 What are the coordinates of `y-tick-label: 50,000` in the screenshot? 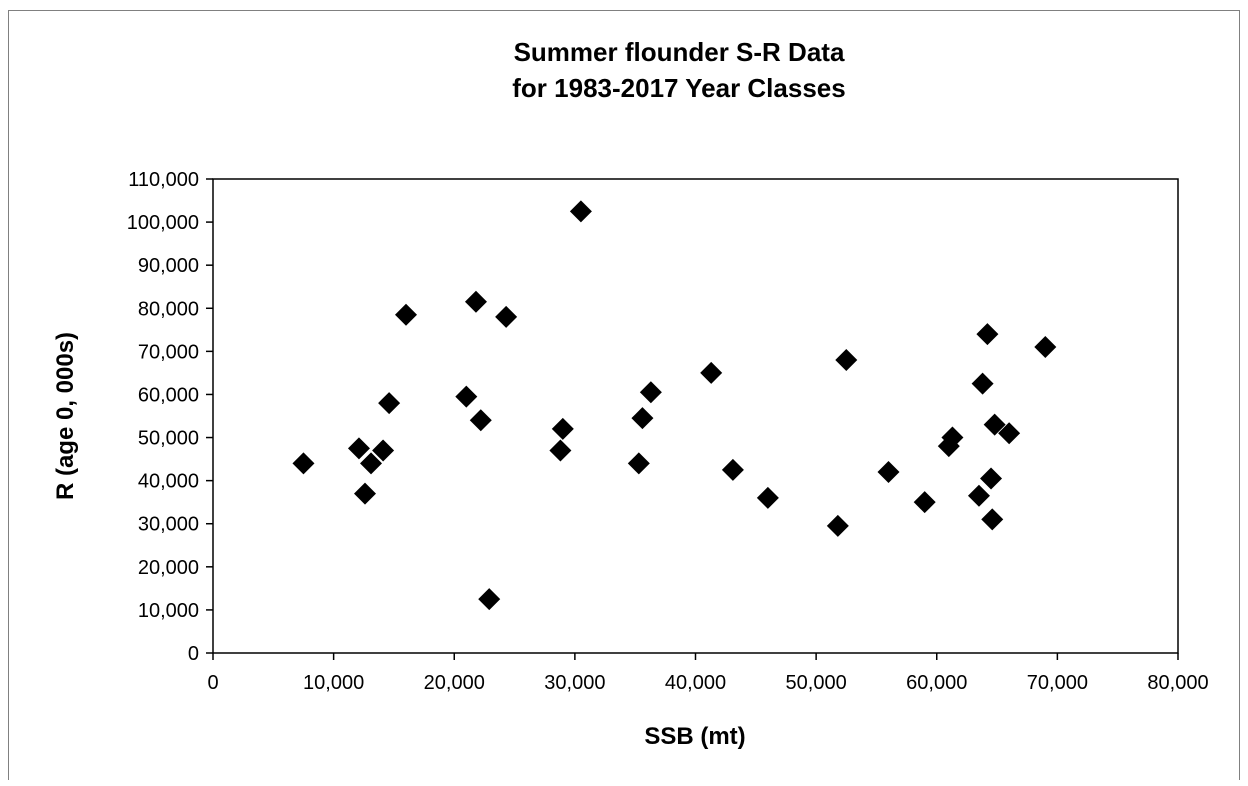 It's located at (168, 439).